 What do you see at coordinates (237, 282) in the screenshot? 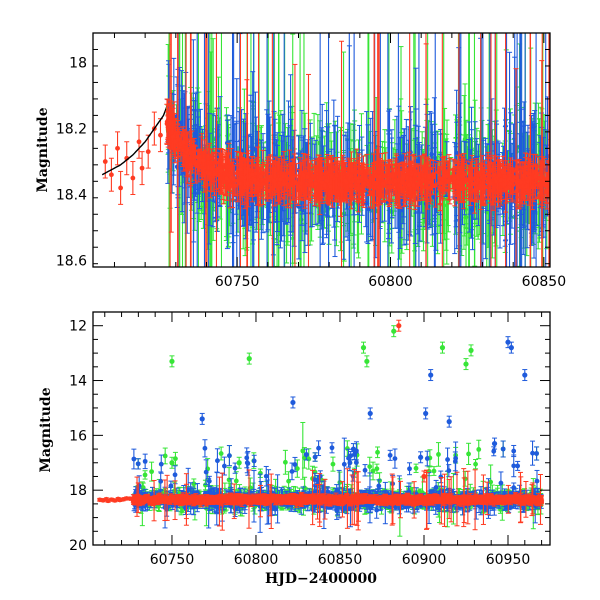
I see `top-x-tick-label: 60750` at bounding box center [237, 282].